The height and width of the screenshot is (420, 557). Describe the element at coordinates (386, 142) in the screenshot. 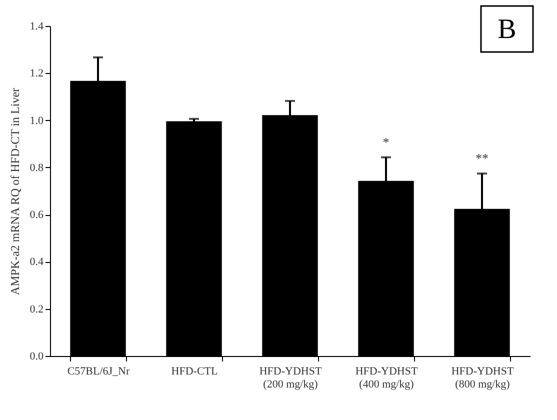

I see `annotation: *` at that location.